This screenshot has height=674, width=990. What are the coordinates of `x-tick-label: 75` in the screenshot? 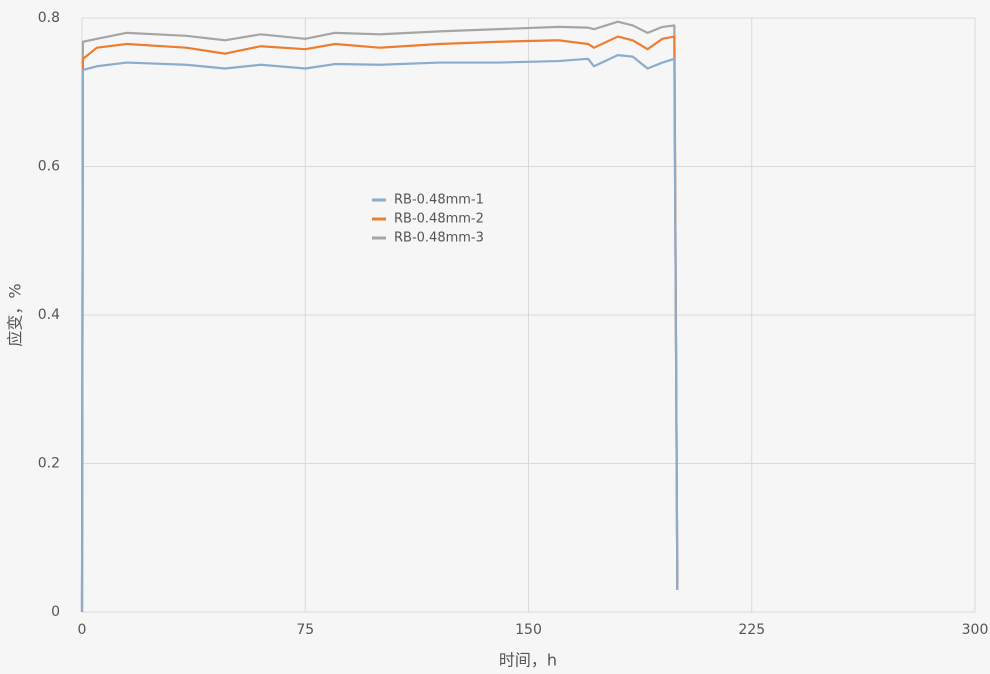 It's located at (305, 630).